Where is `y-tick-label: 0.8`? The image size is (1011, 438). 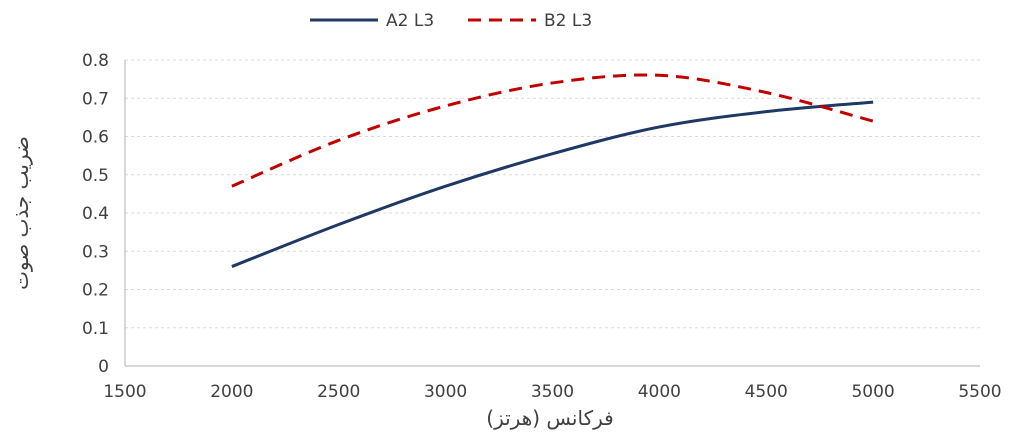 y-tick-label: 0.8 is located at coordinates (95, 61).